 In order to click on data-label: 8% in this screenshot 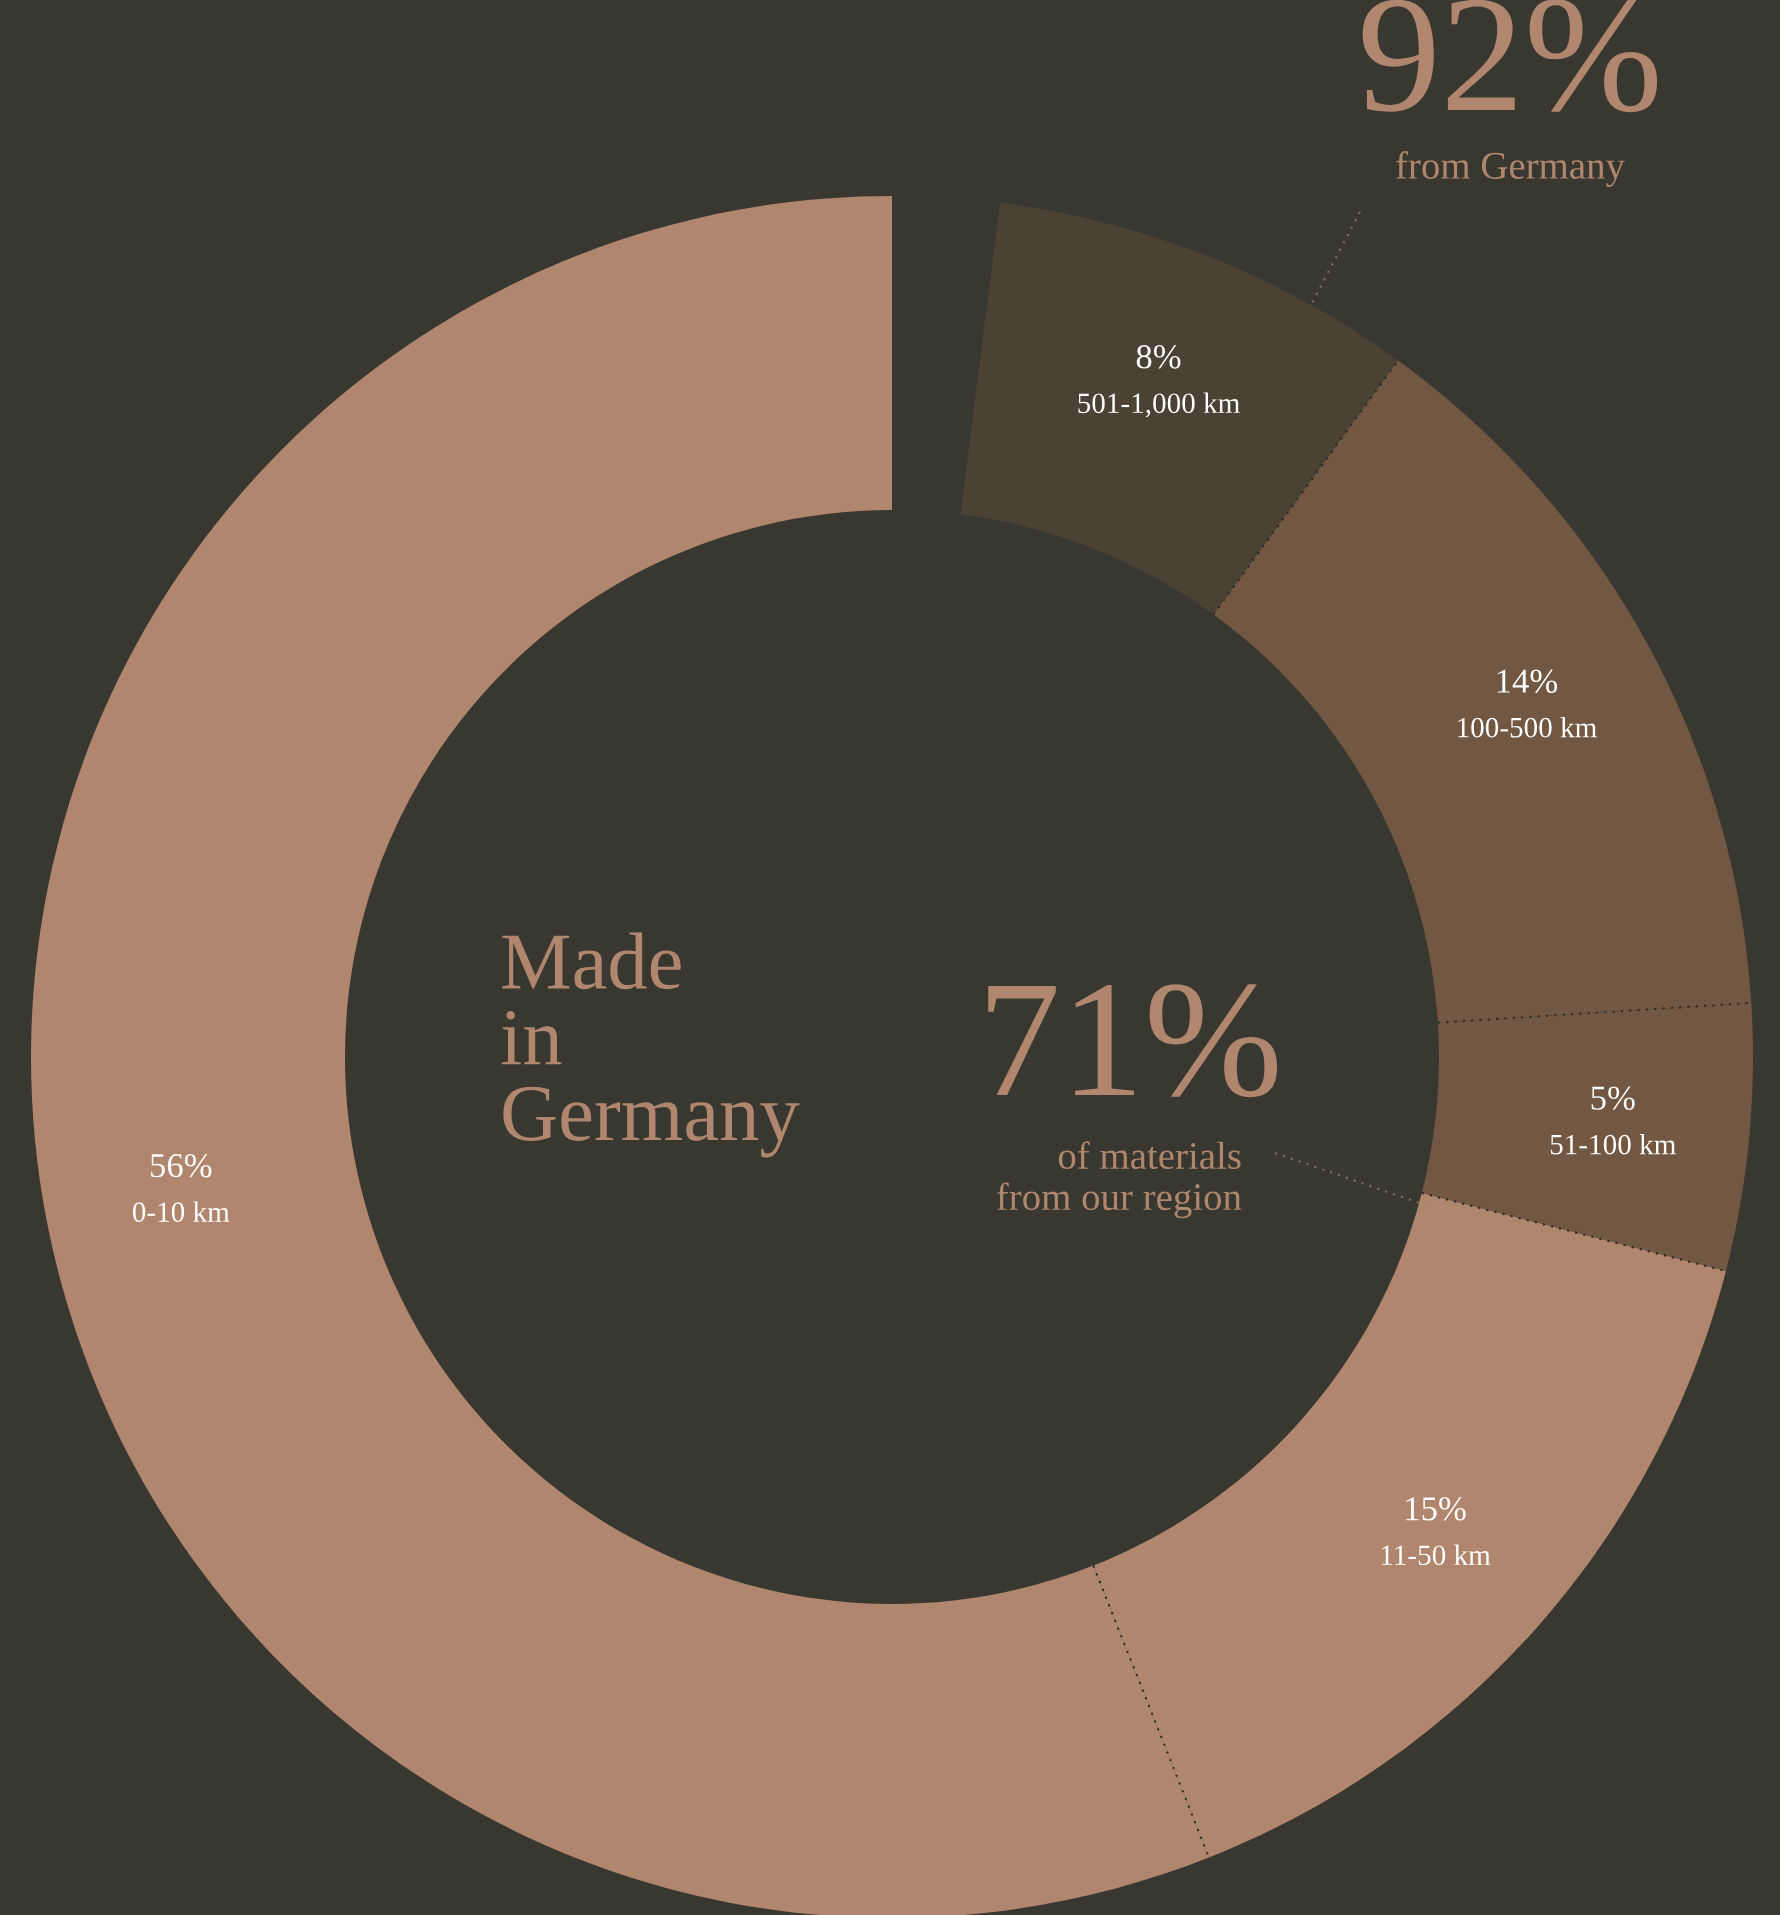, I will do `click(1158, 357)`.